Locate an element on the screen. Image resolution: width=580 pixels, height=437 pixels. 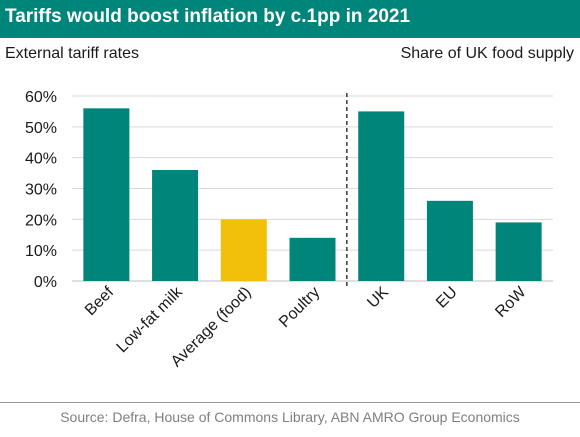
y-tick-label: 60% is located at coordinates (41, 97).